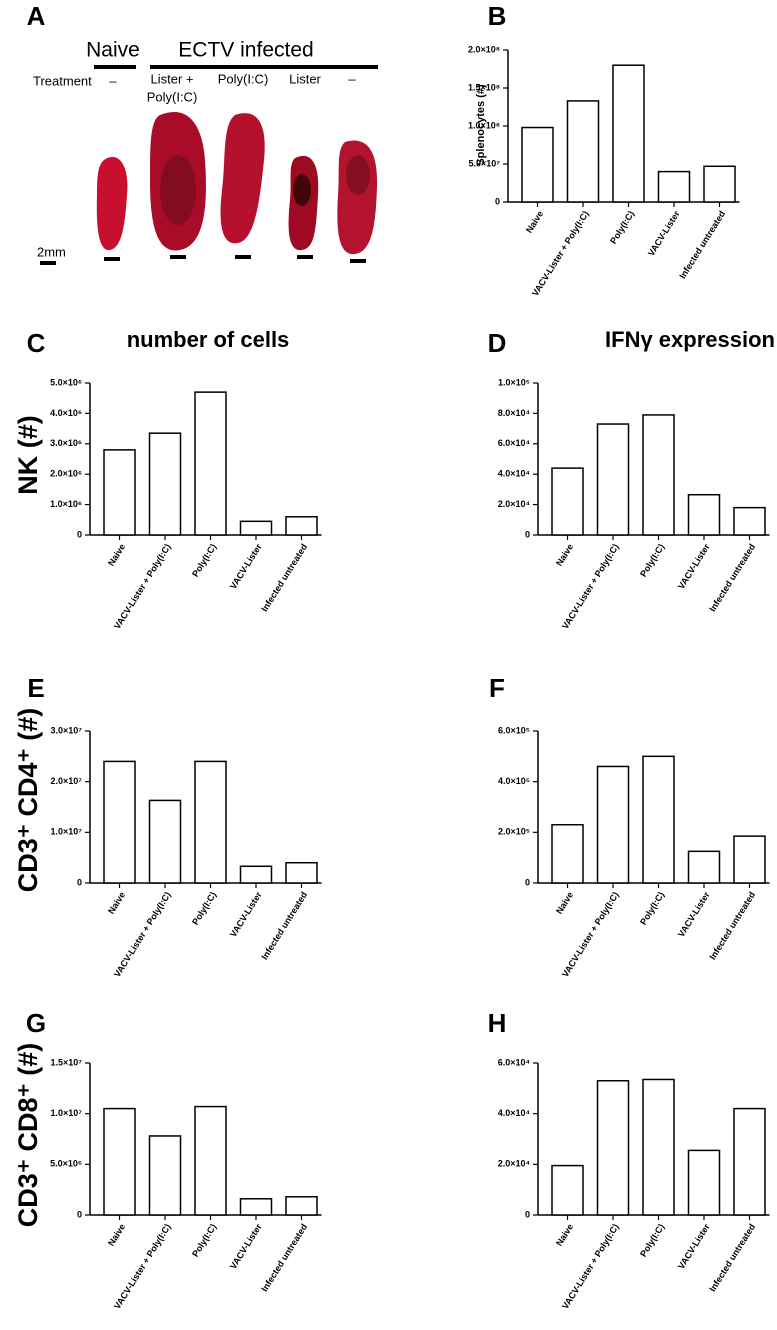  I want to click on treatment: Poly(I:C), so click(243, 78).